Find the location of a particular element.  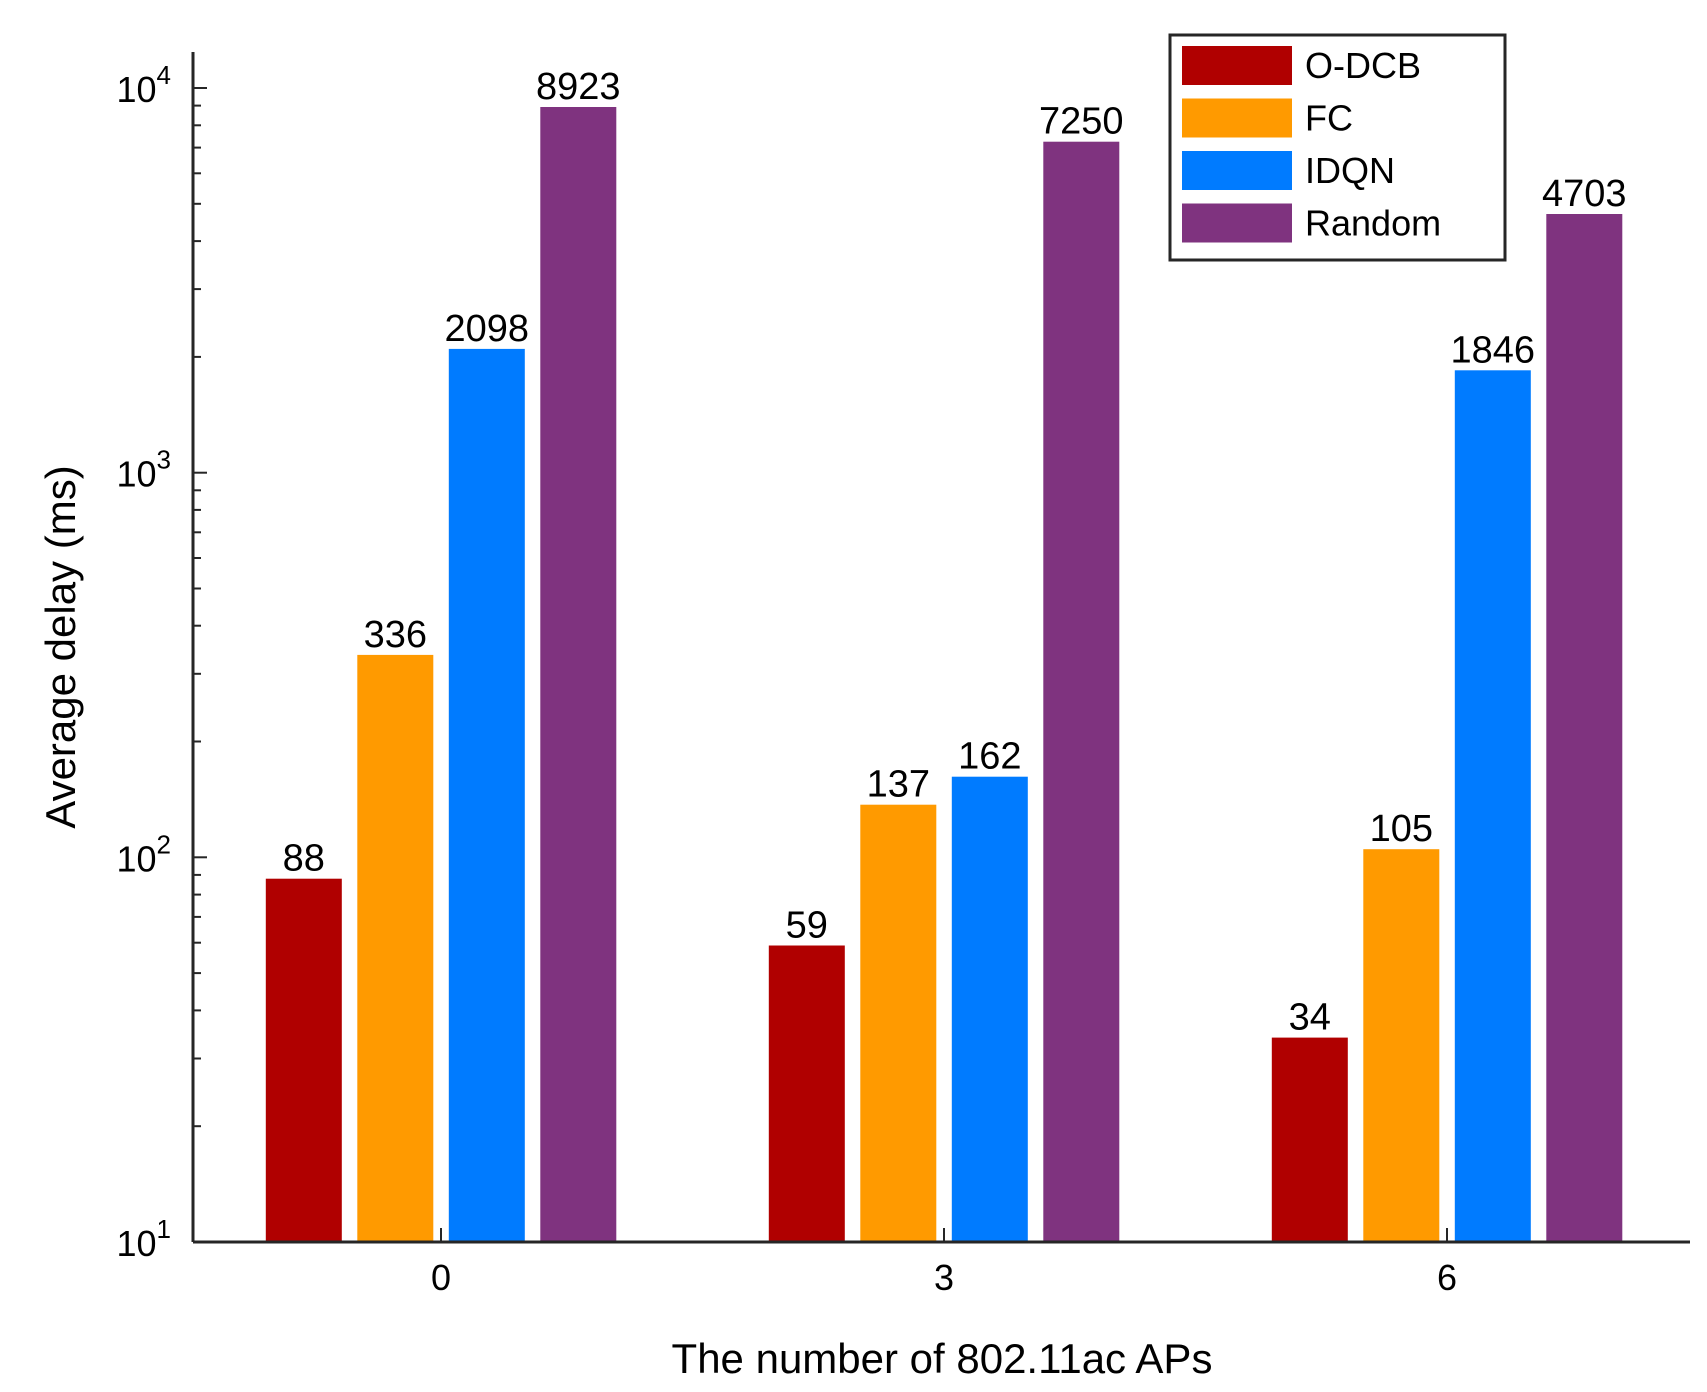

x-tick-label: 6 is located at coordinates (1447, 1277).